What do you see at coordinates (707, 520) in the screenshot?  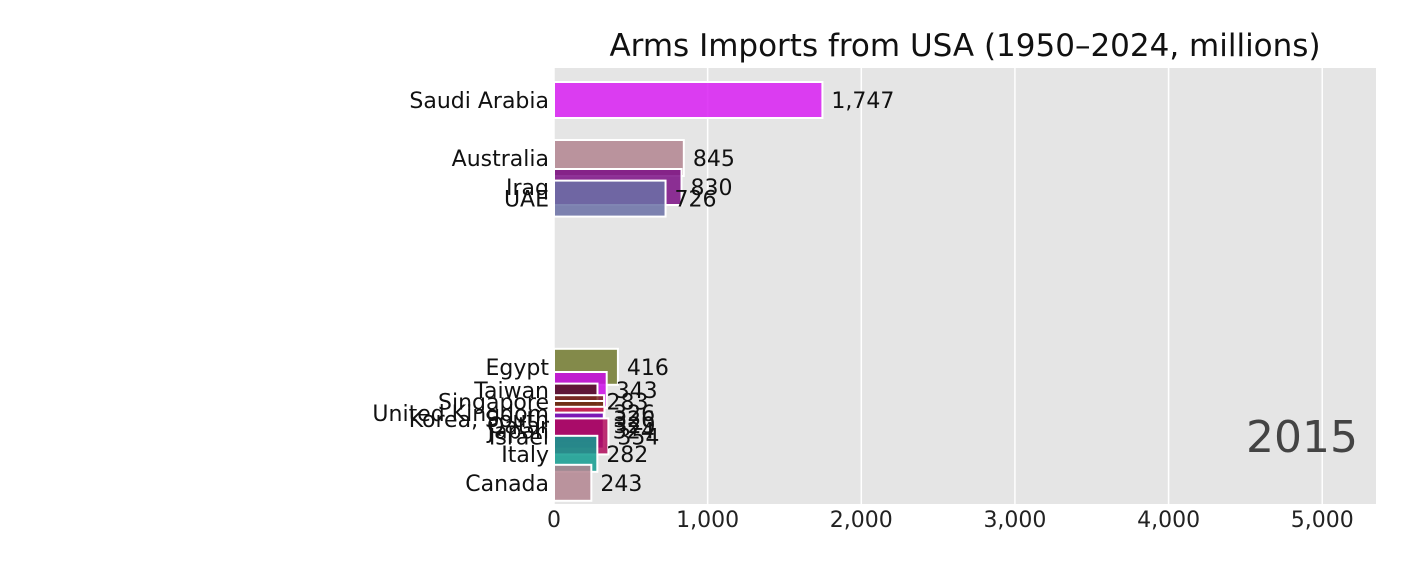 I see `x-tick-label: 1,000` at bounding box center [707, 520].